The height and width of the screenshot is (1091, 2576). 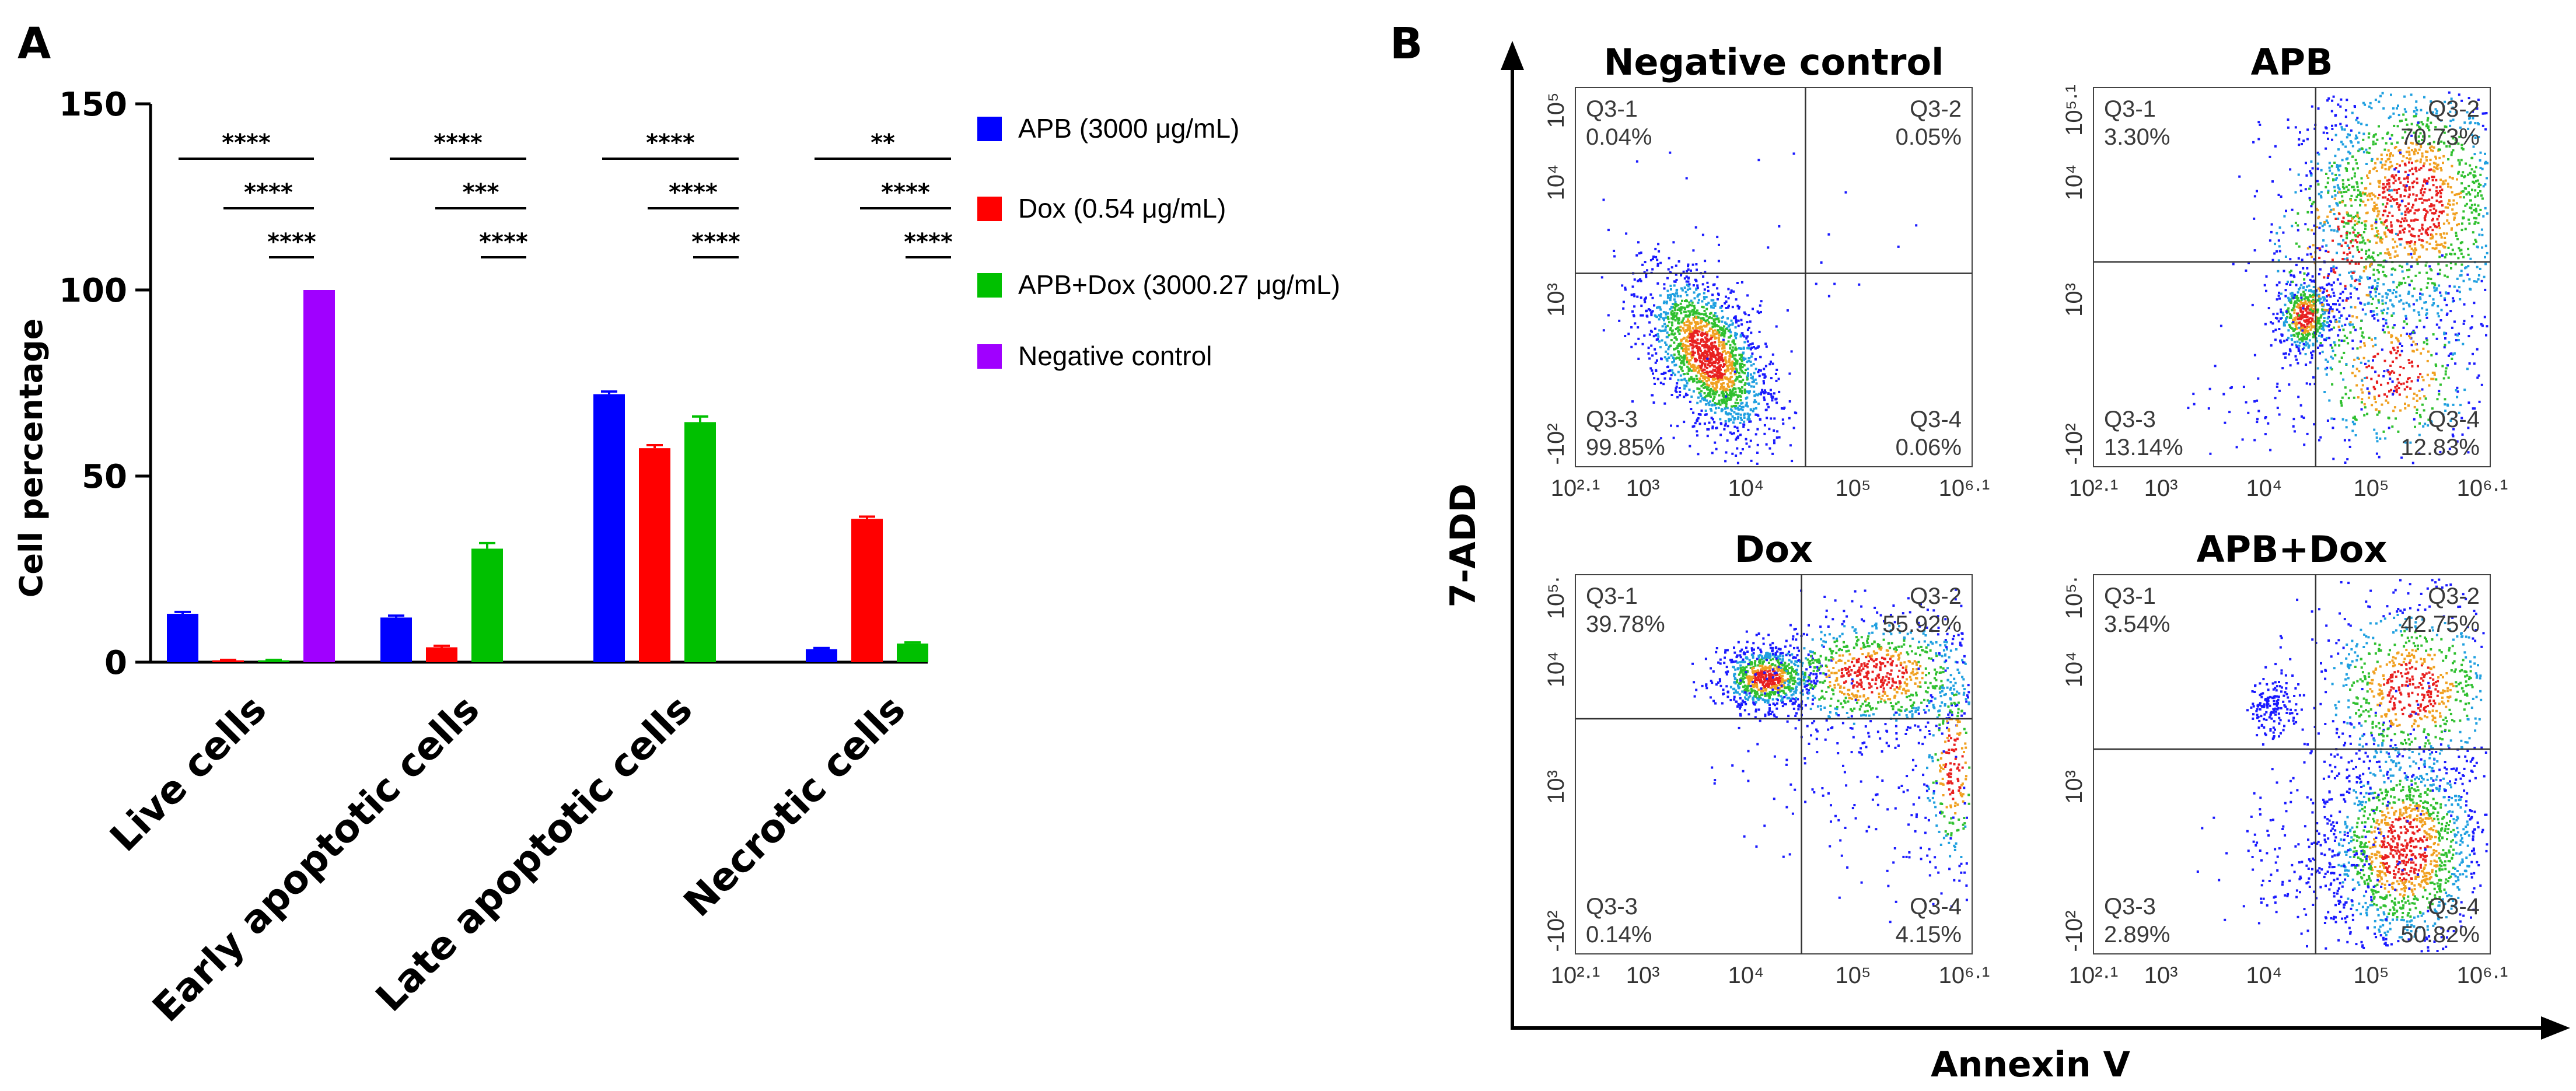 What do you see at coordinates (34, 44) in the screenshot?
I see `panel-a-letter: A` at bounding box center [34, 44].